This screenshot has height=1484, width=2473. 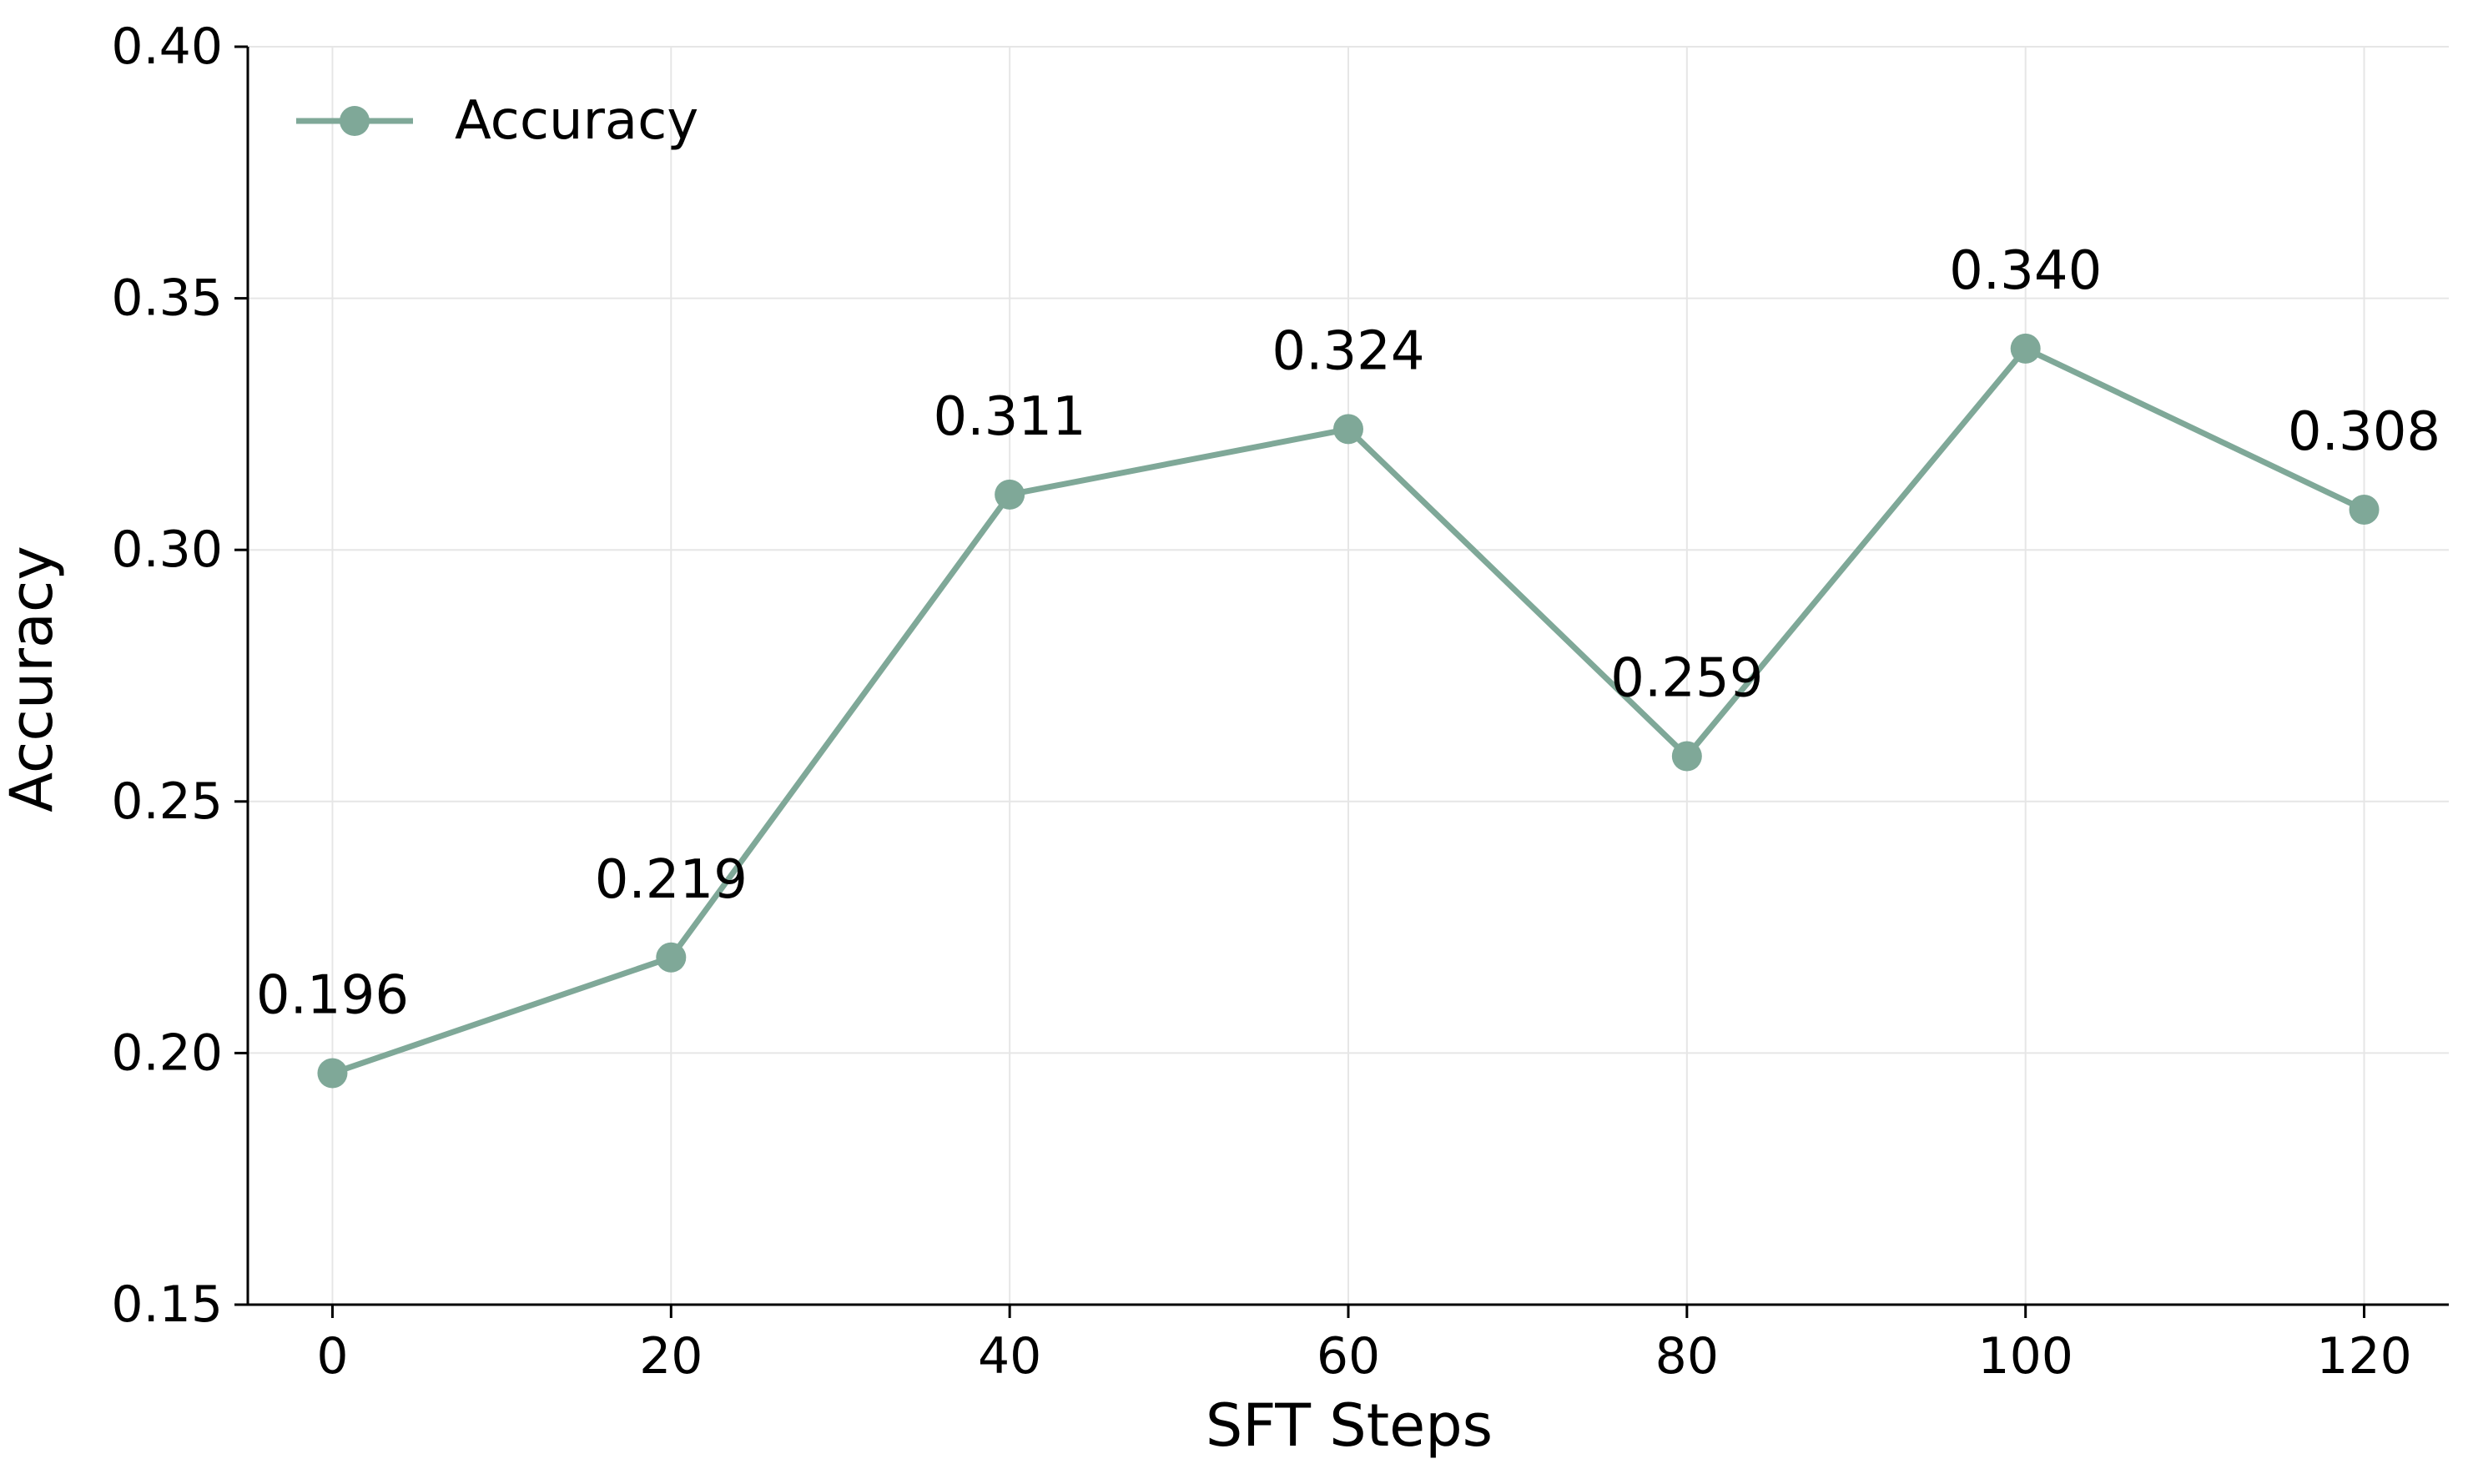 I want to click on data-point-x120, so click(x=2364, y=510).